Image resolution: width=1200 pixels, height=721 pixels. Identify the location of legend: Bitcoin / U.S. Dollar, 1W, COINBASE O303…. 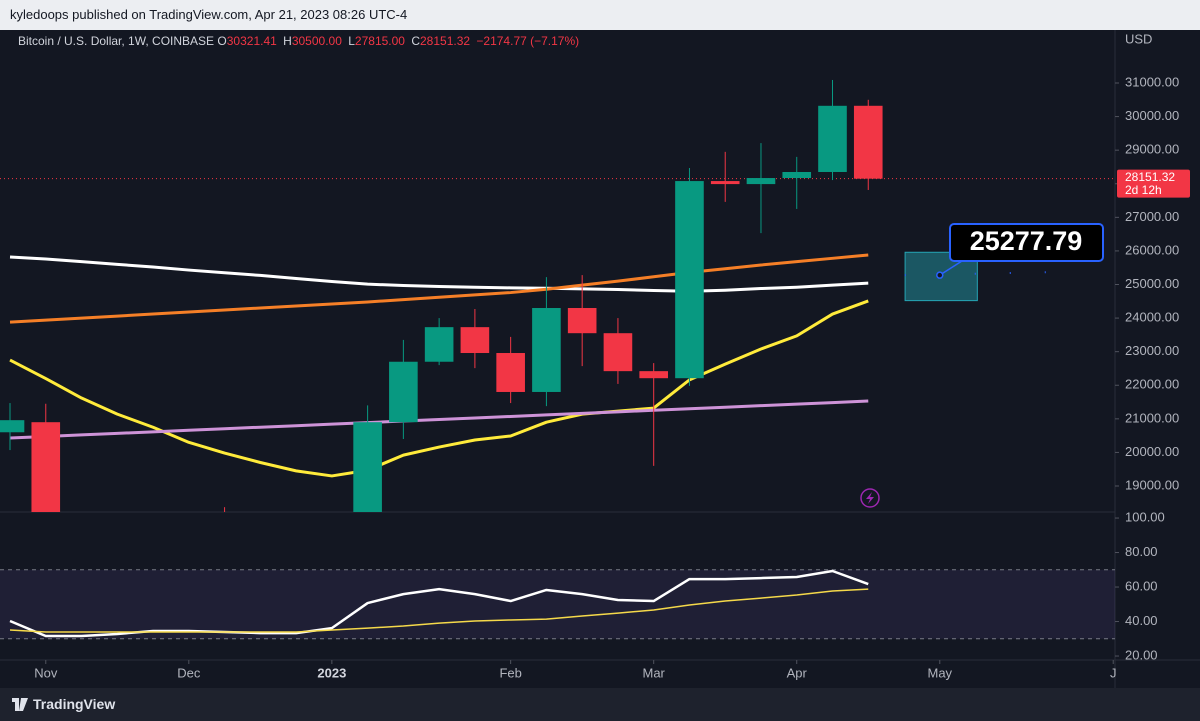
(300, 41).